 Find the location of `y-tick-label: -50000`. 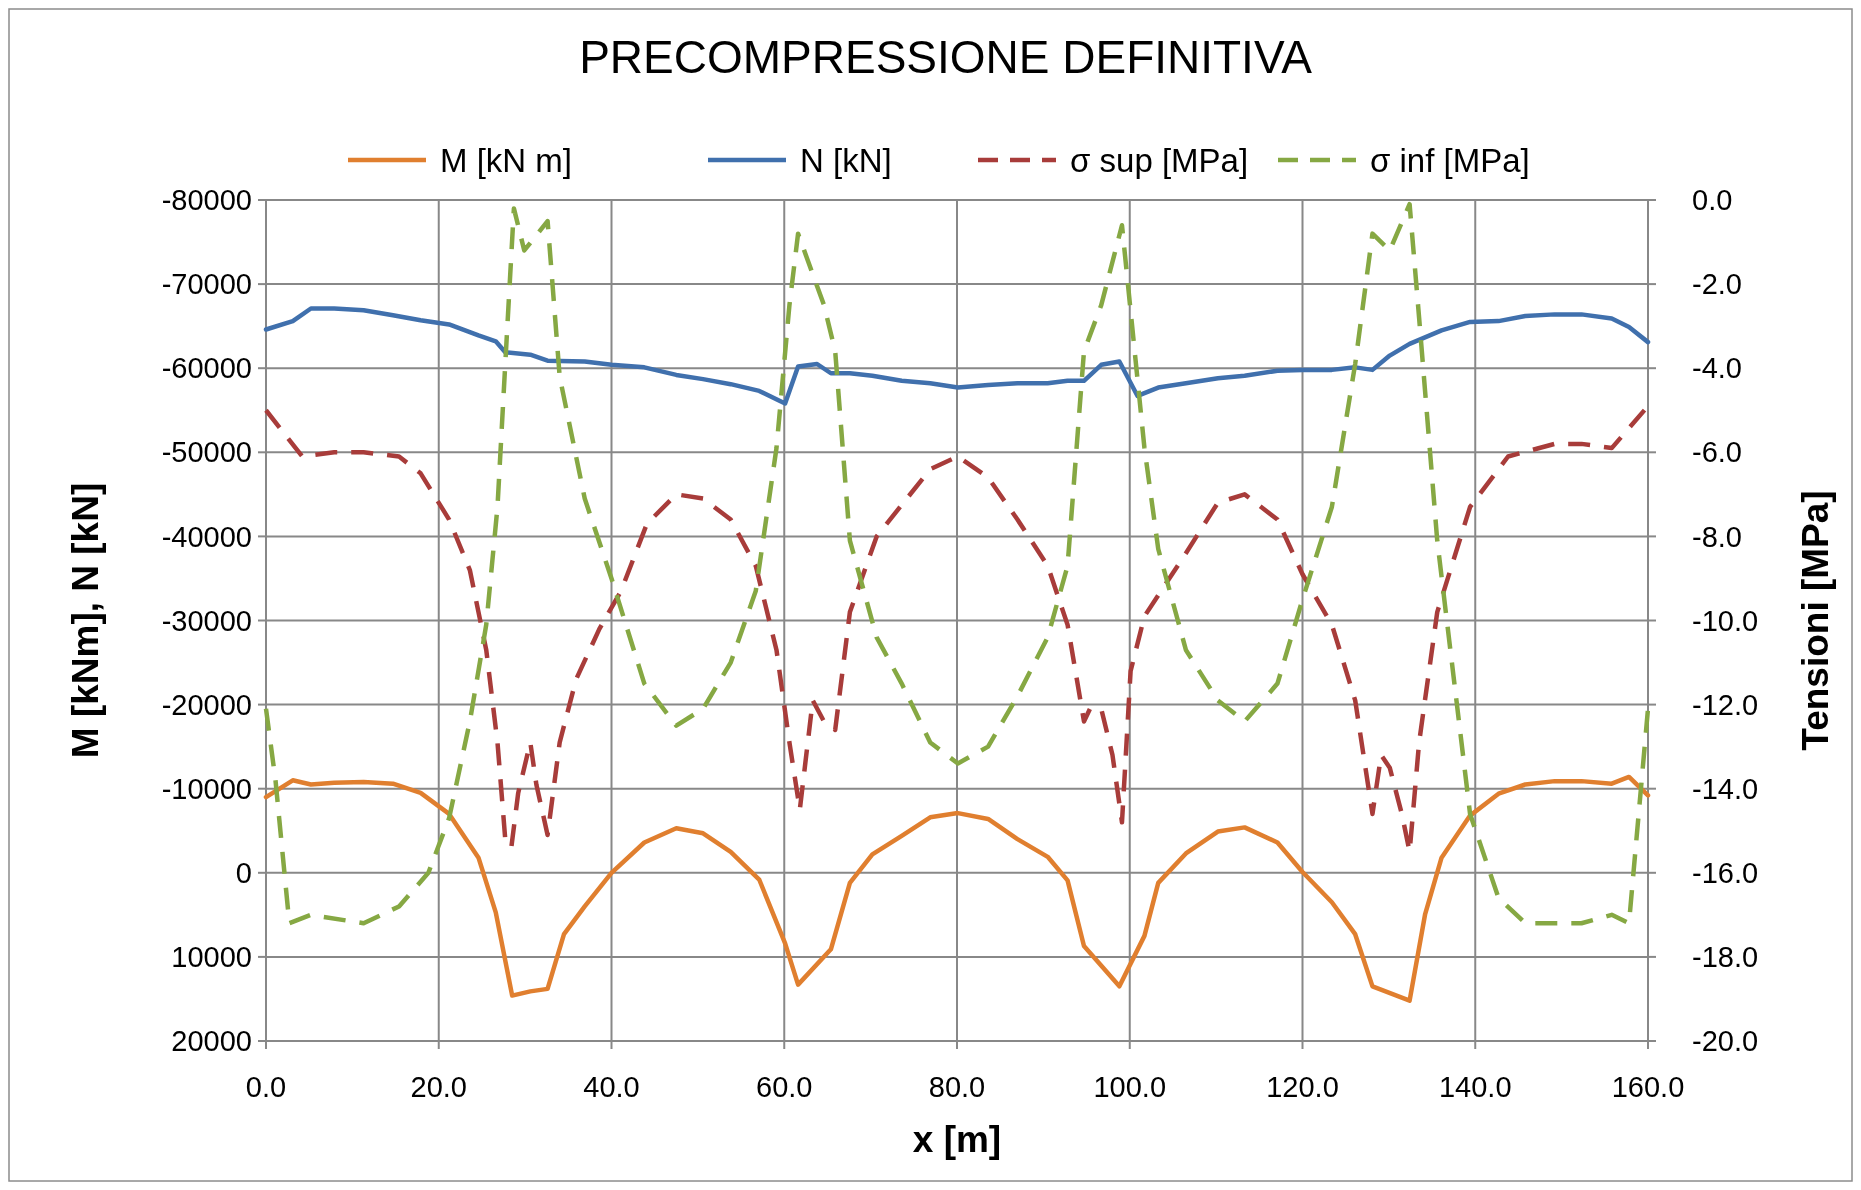

y-tick-label: -50000 is located at coordinates (206, 452).